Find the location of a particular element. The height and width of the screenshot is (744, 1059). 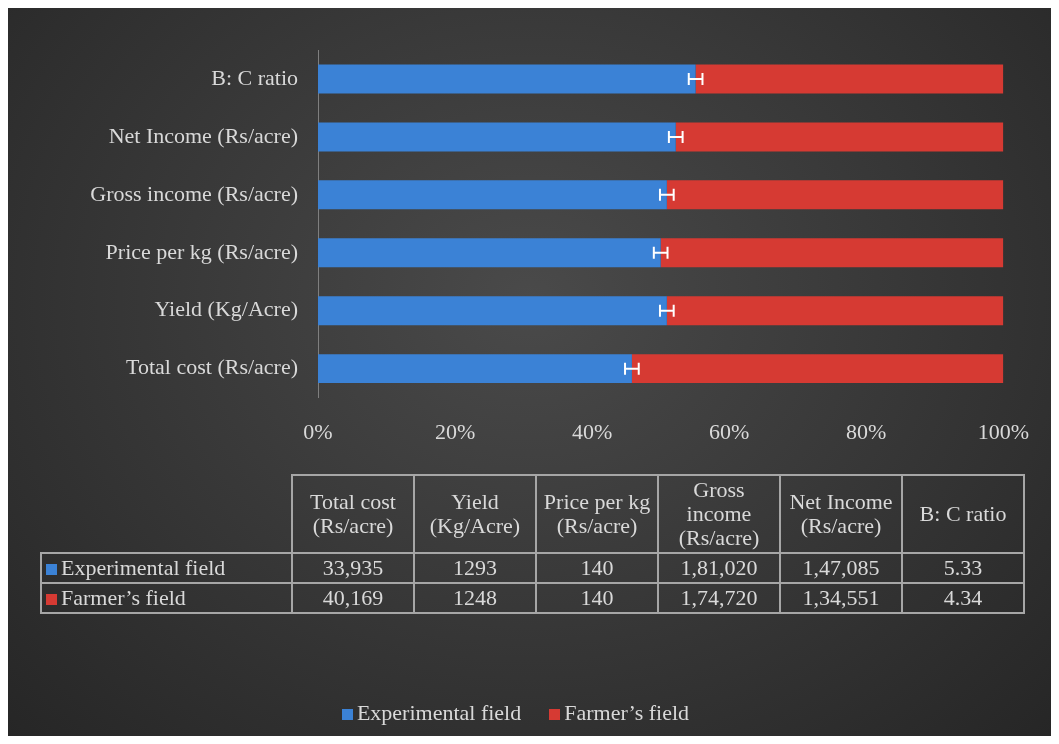

text: 1248 is located at coordinates (475, 598).